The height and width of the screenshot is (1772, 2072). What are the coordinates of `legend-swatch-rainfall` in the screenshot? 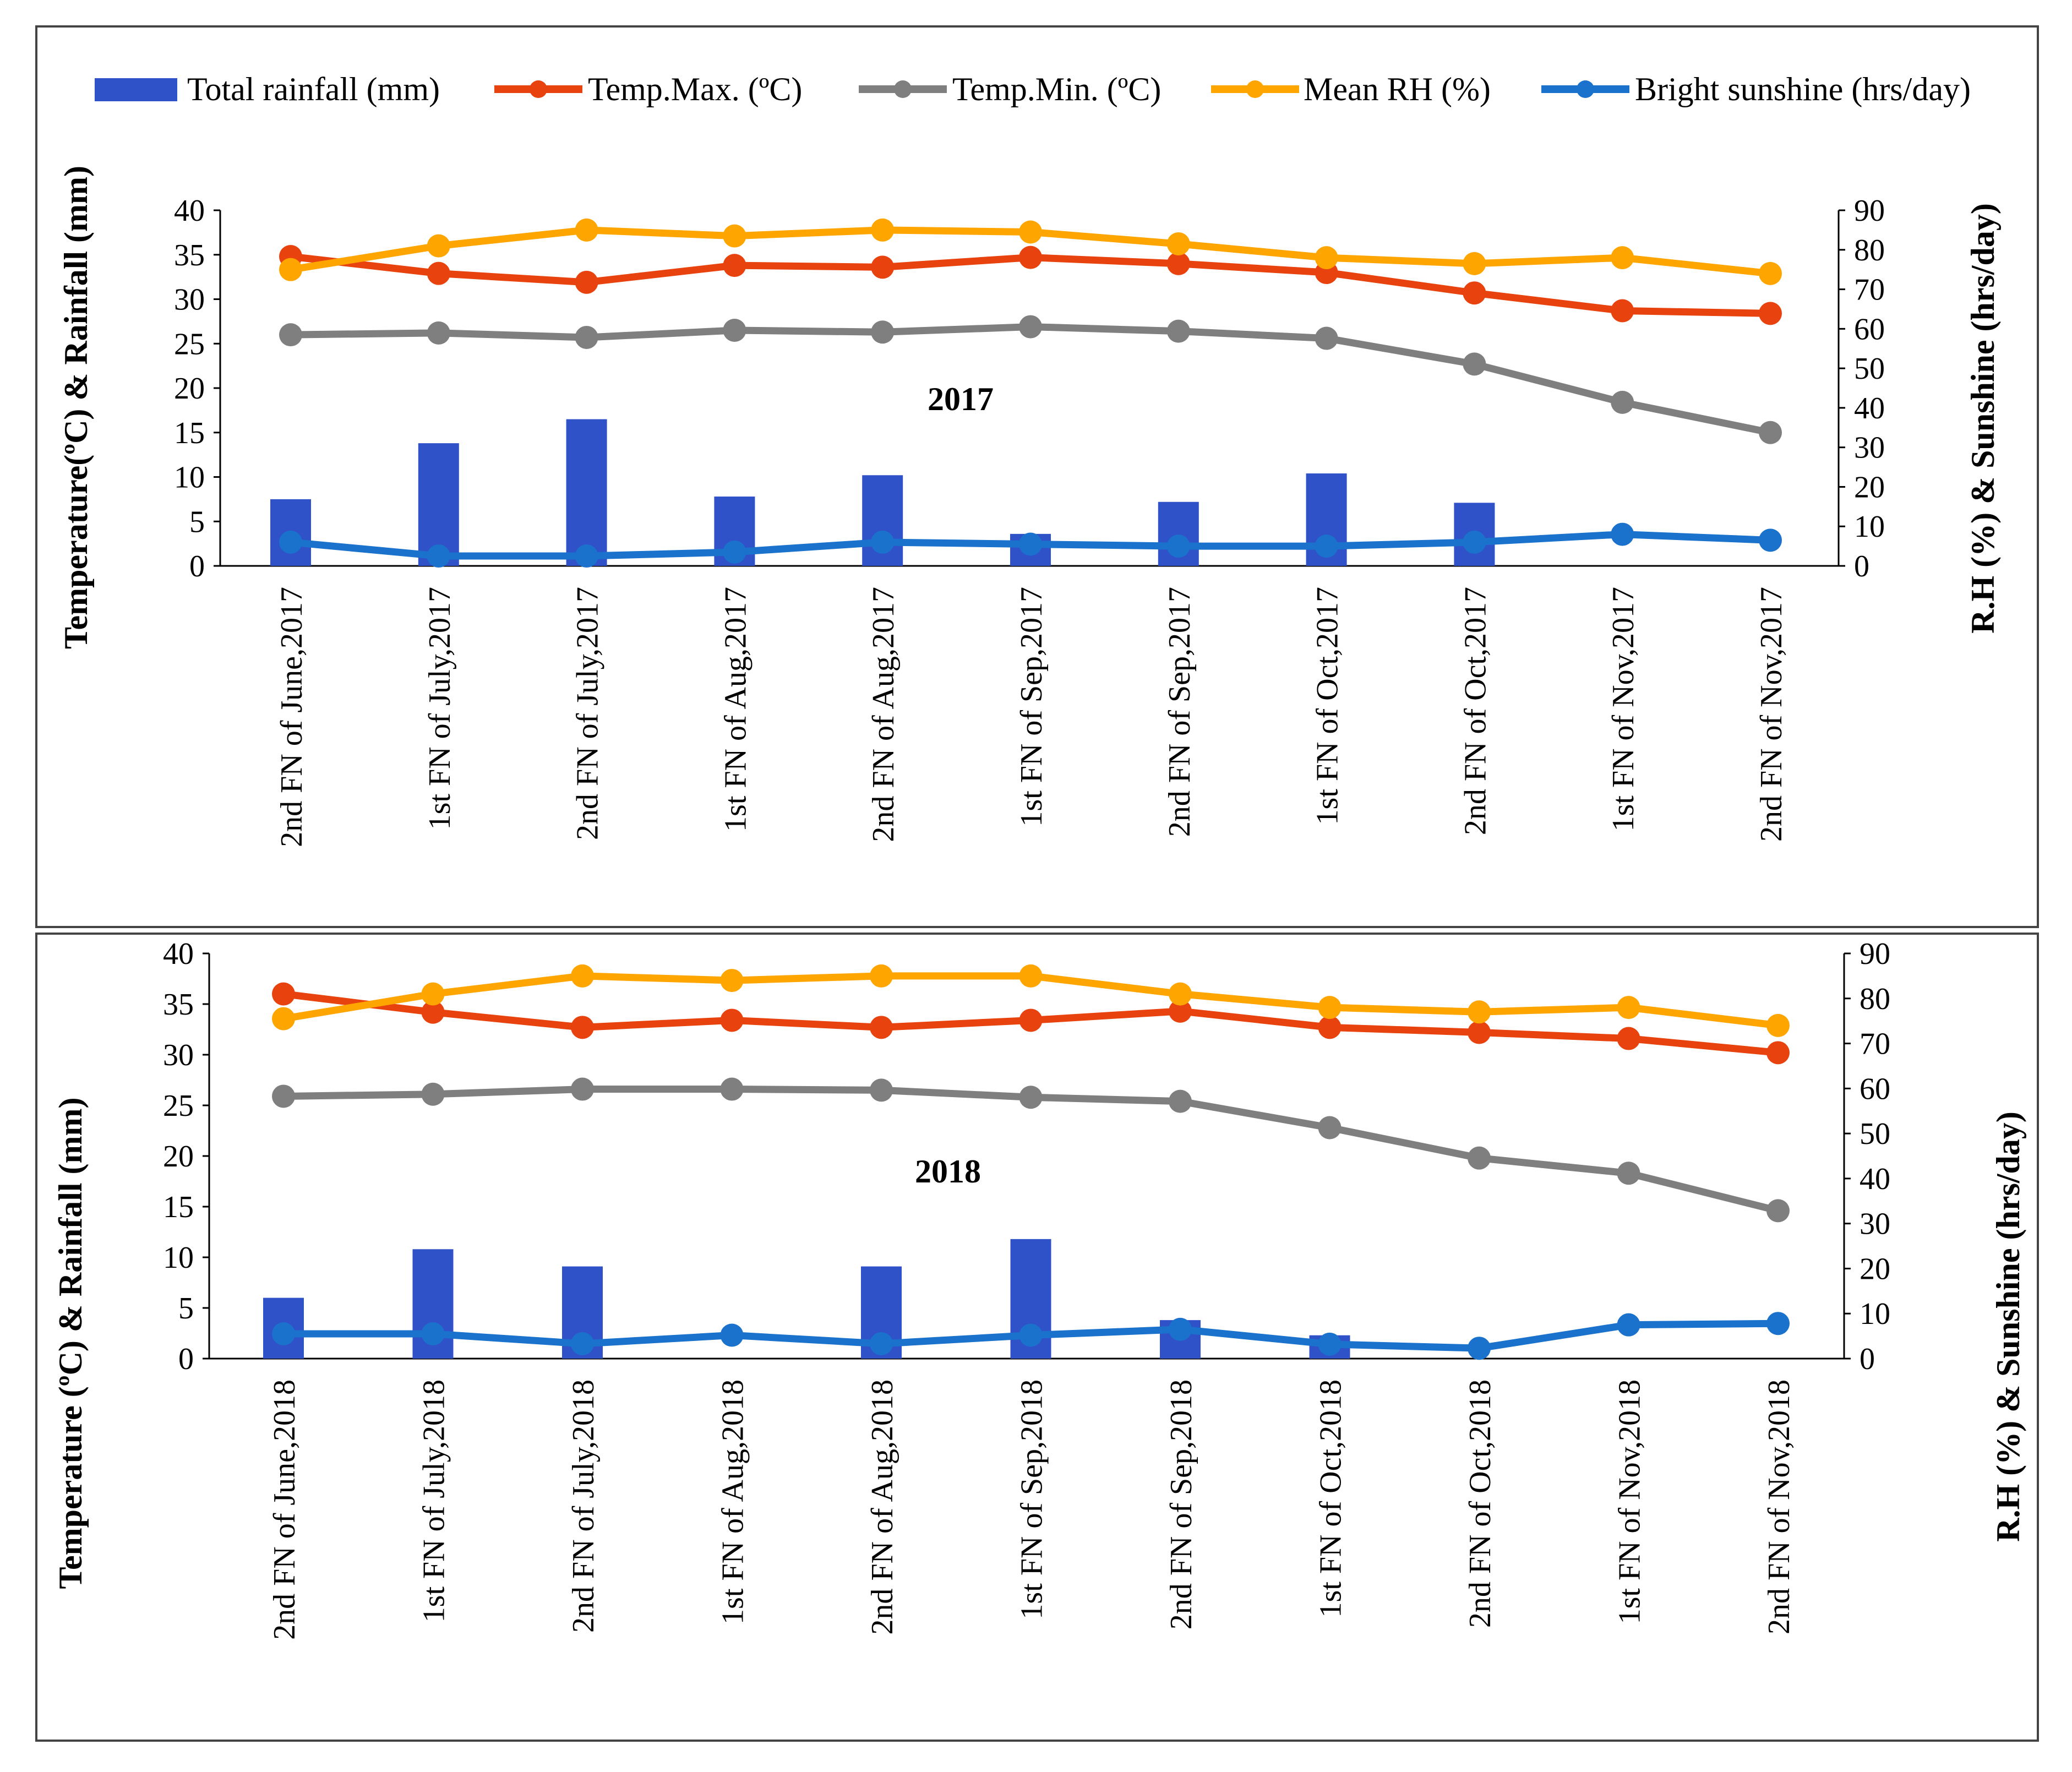 It's located at (136, 89).